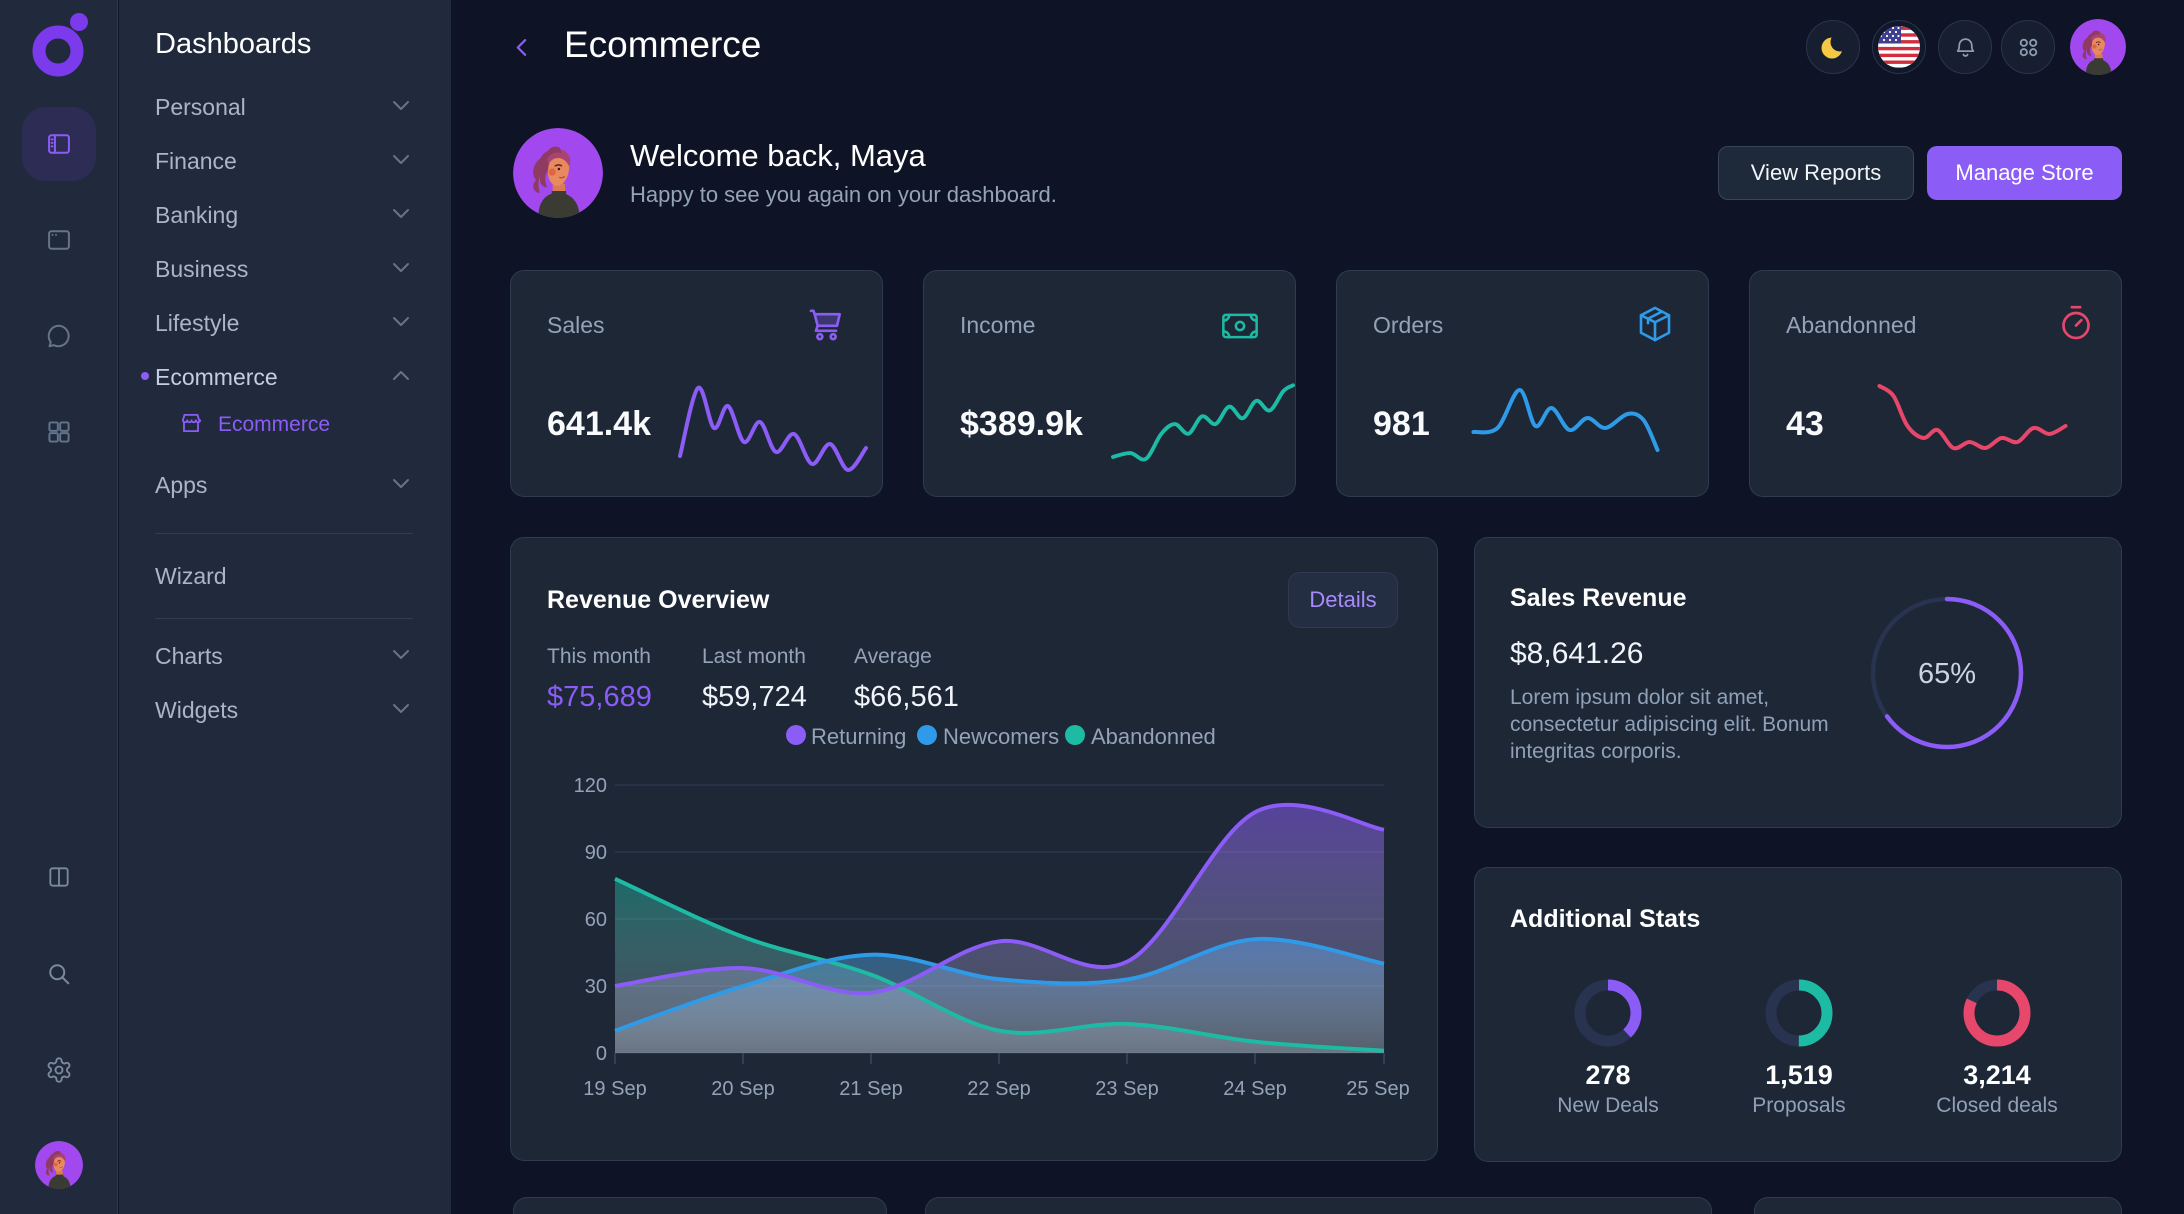  What do you see at coordinates (1254, 1089) in the screenshot?
I see `svg-text: 24 Sep` at bounding box center [1254, 1089].